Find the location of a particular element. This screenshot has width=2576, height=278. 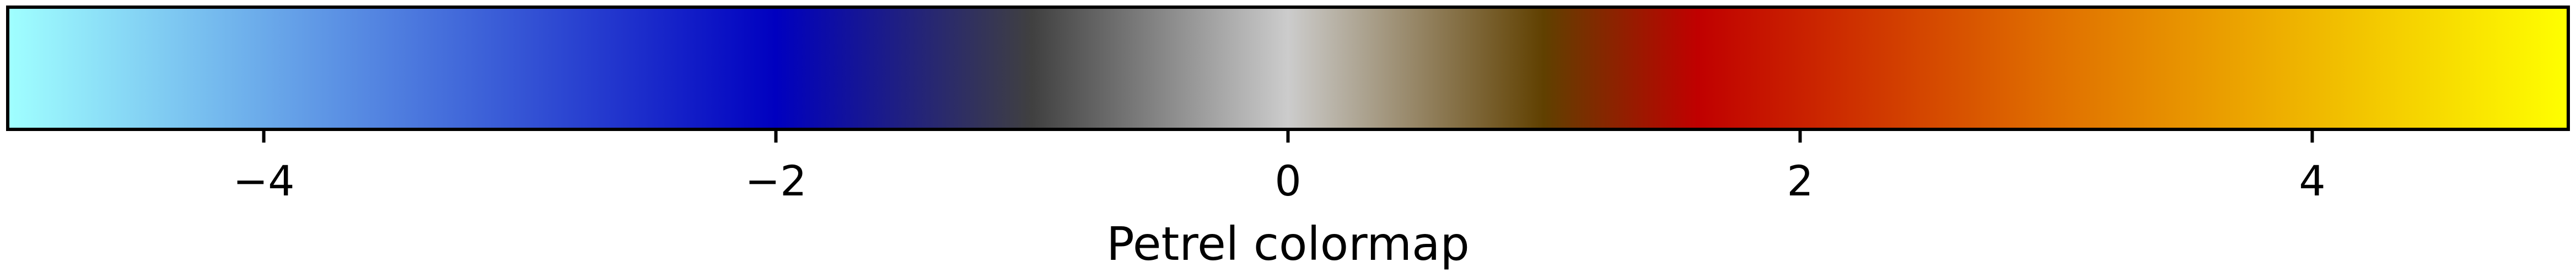

x-tick-label: 2 is located at coordinates (1800, 180).